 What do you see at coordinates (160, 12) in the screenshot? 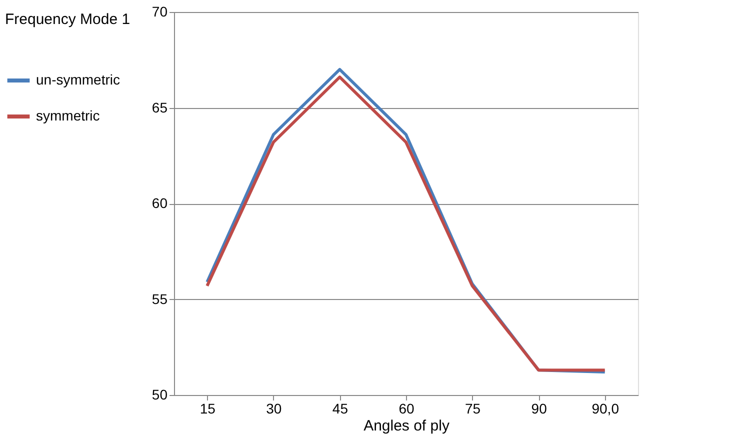
I see `y-tick-label: 70` at bounding box center [160, 12].